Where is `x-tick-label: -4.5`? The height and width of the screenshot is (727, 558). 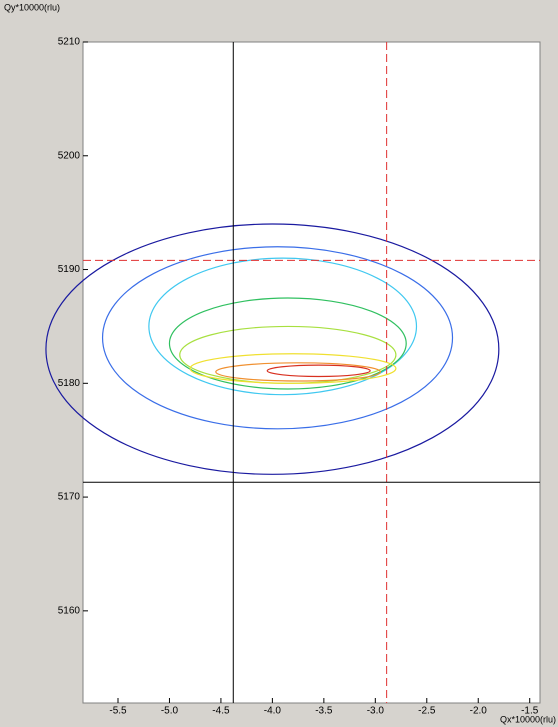 x-tick-label: -4.5 is located at coordinates (221, 711).